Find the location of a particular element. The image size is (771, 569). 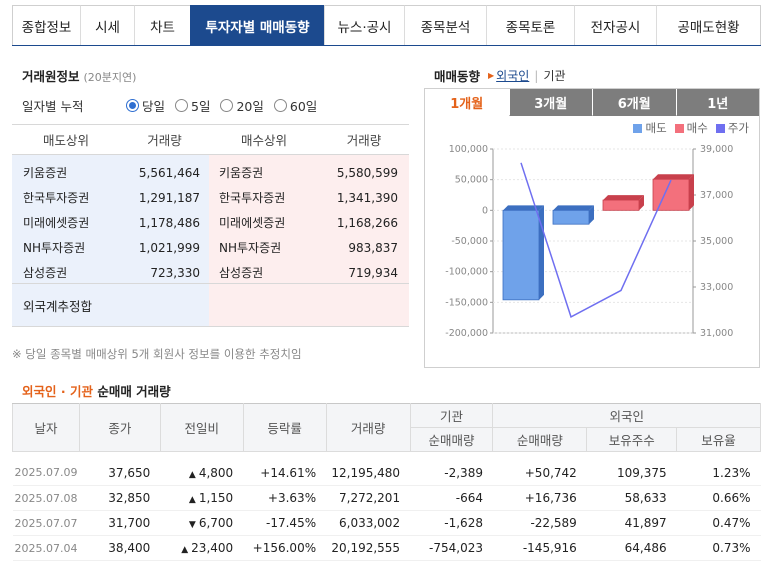

cell-foreign-net: -22,589 is located at coordinates (539, 523).